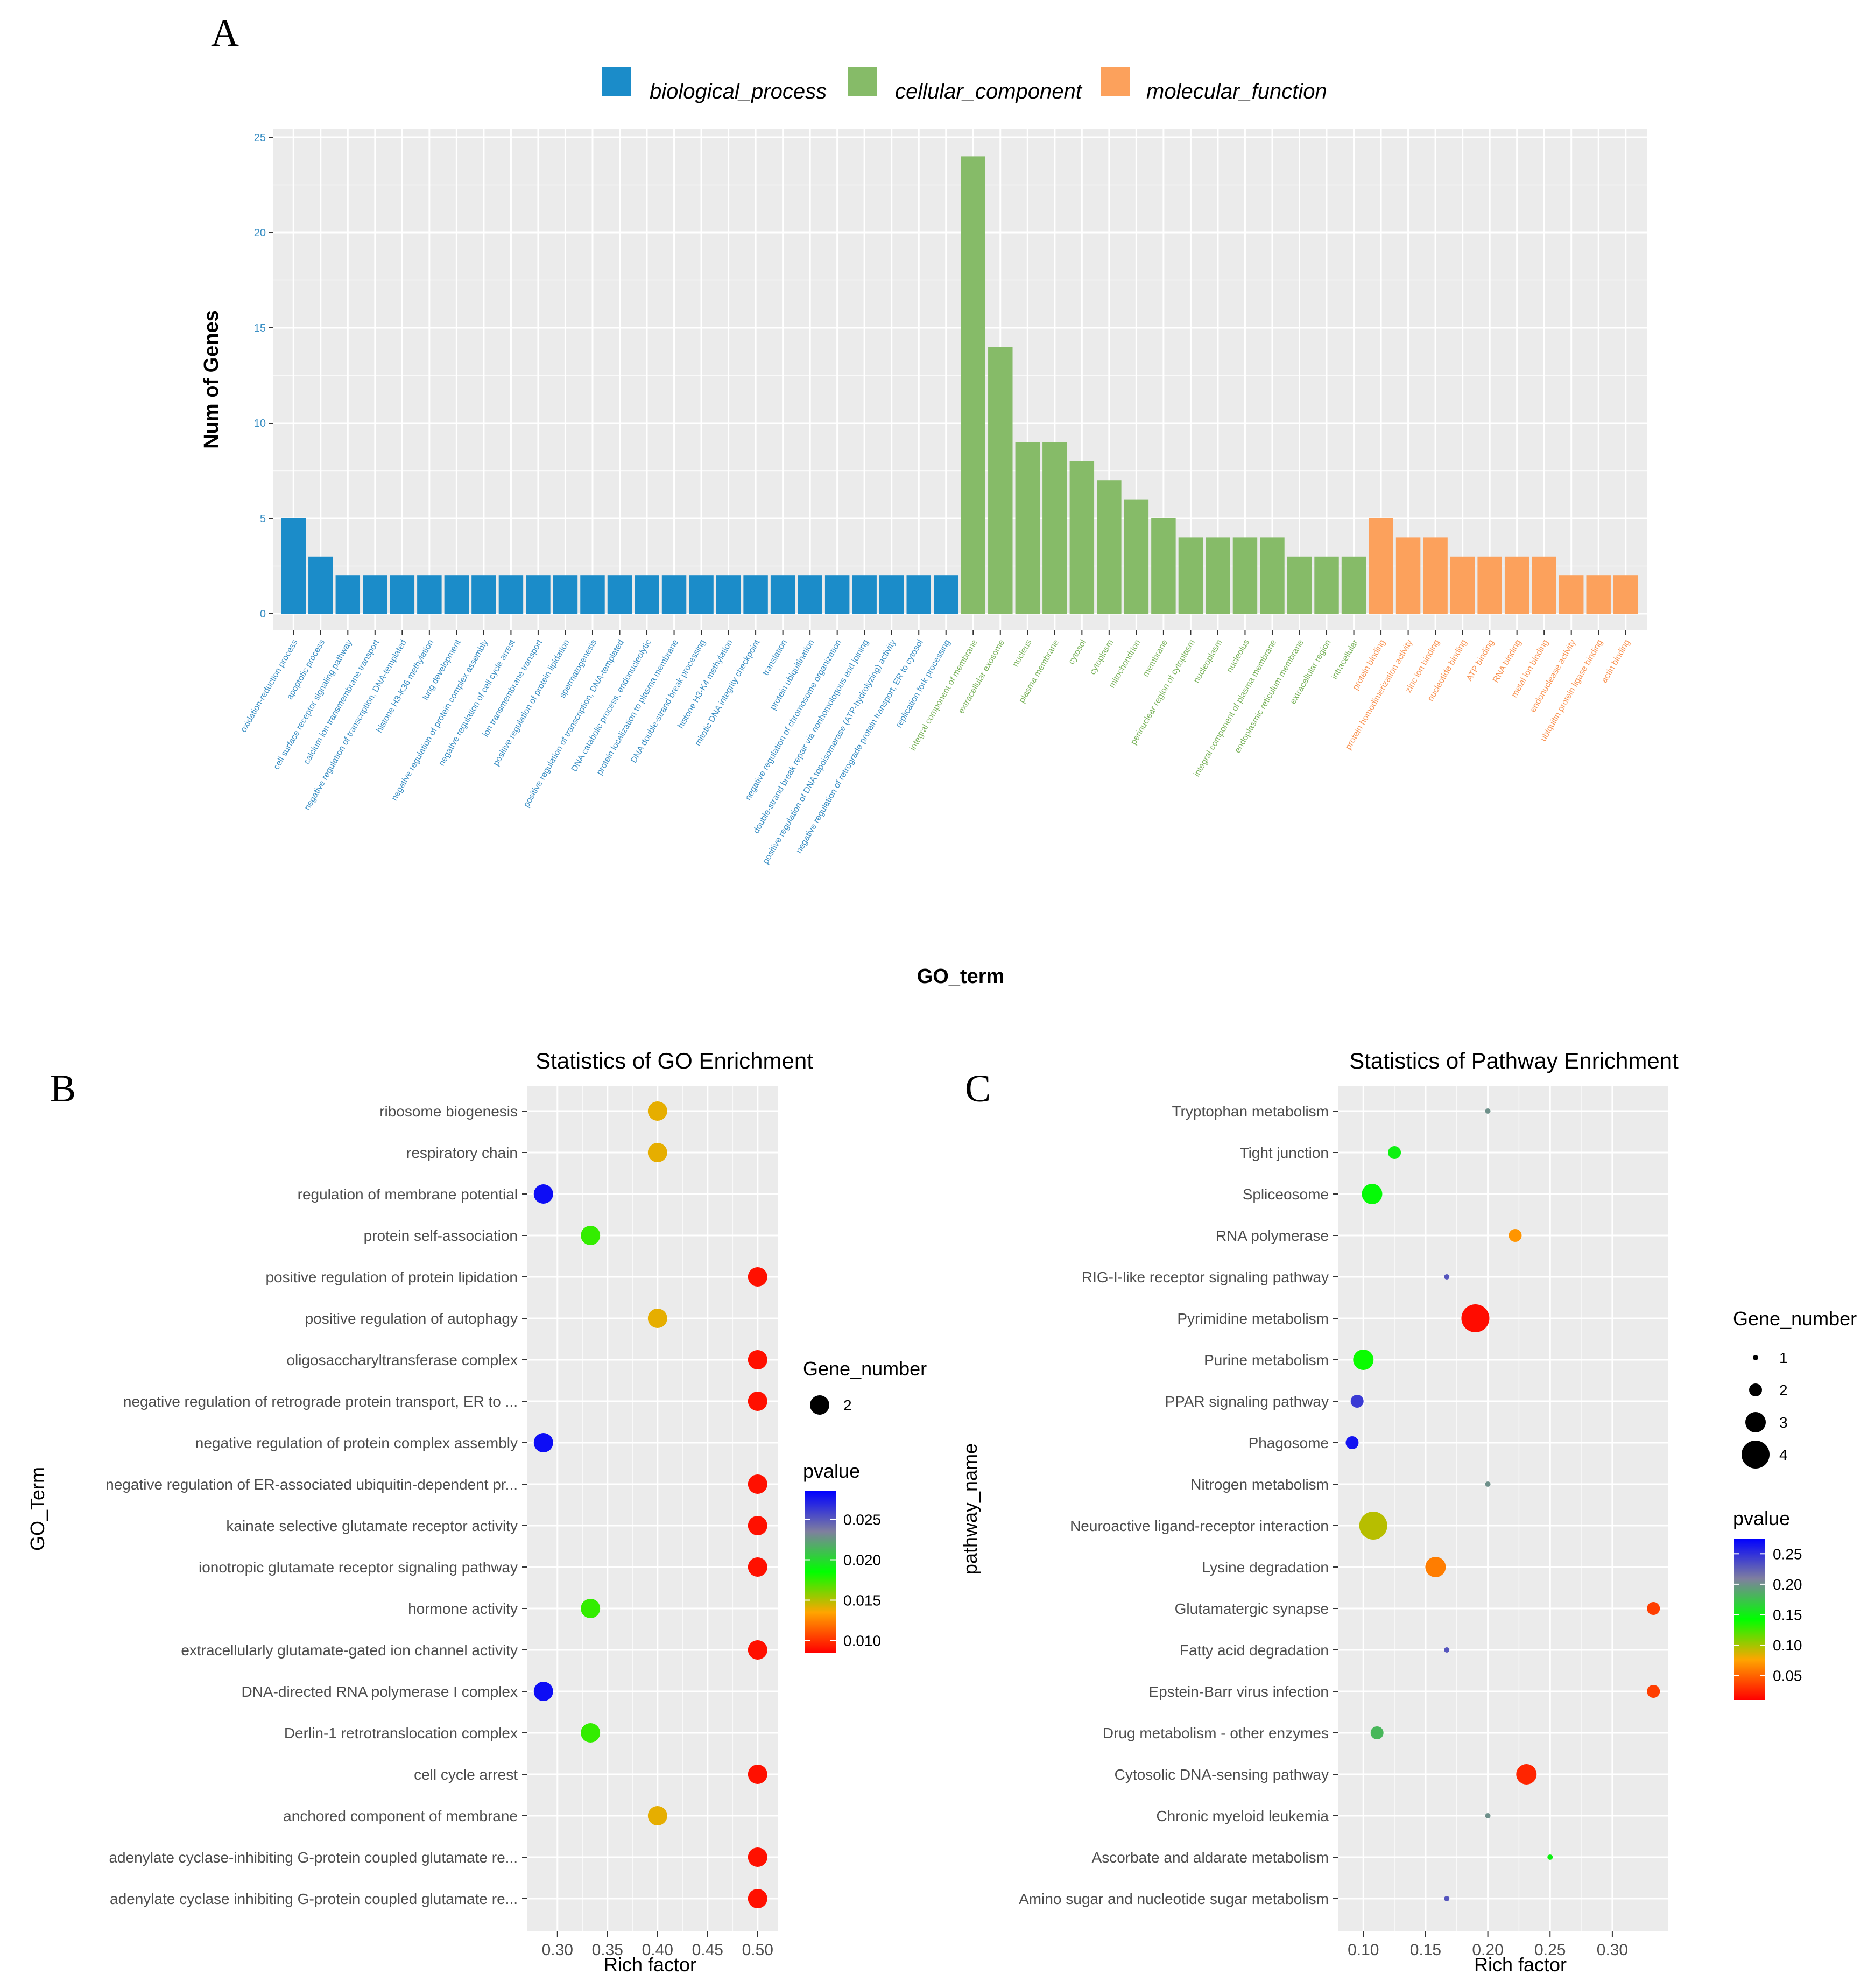 The width and height of the screenshot is (1875, 1988). What do you see at coordinates (865, 1369) in the screenshot?
I see `size-legend-title-b: Gene_number` at bounding box center [865, 1369].